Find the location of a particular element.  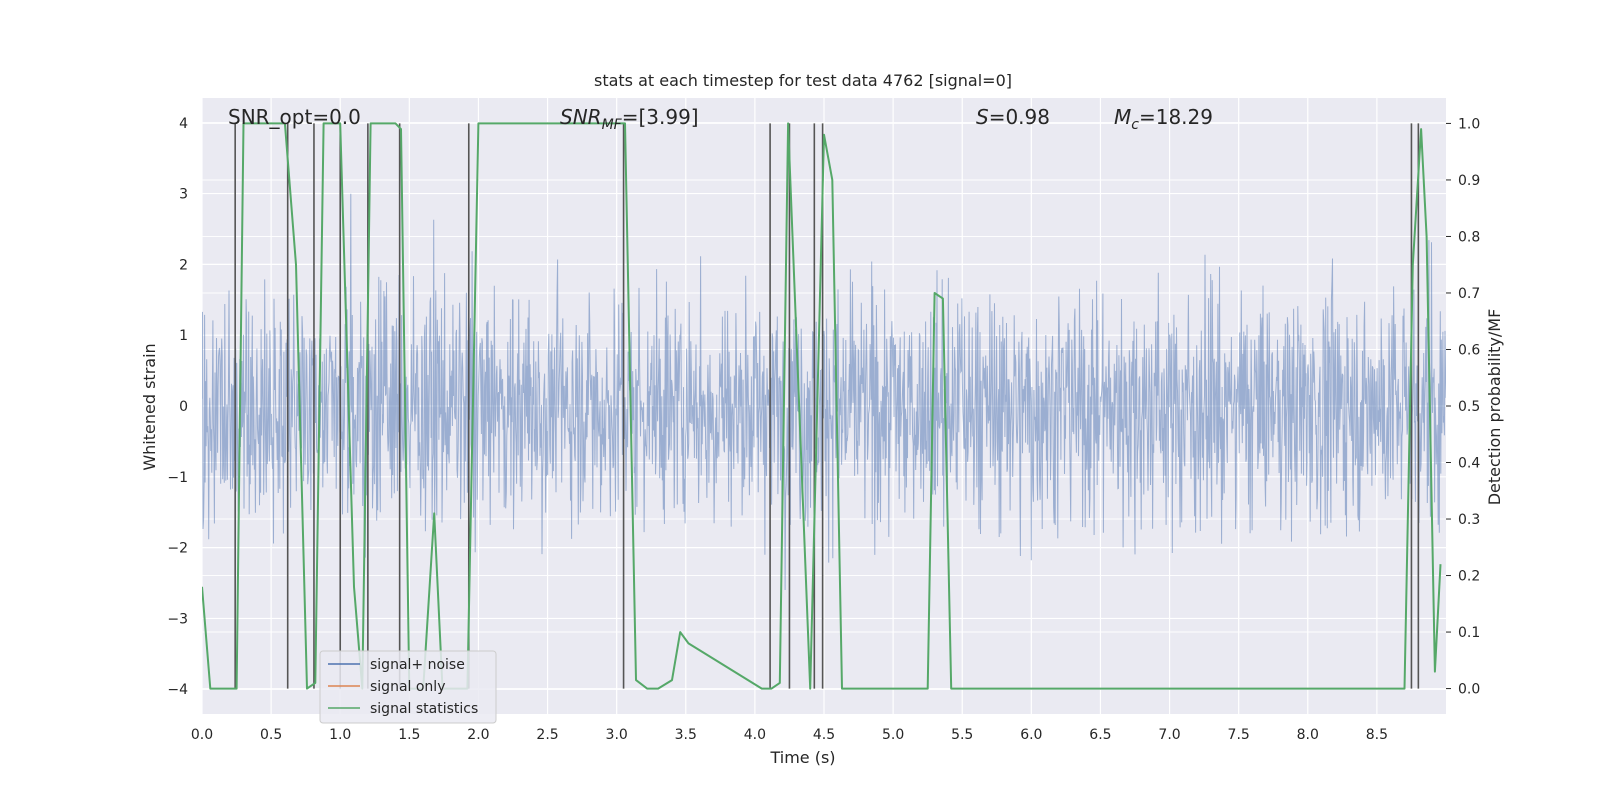

legend-label-signal-noise: signal+ noise is located at coordinates (417, 665).